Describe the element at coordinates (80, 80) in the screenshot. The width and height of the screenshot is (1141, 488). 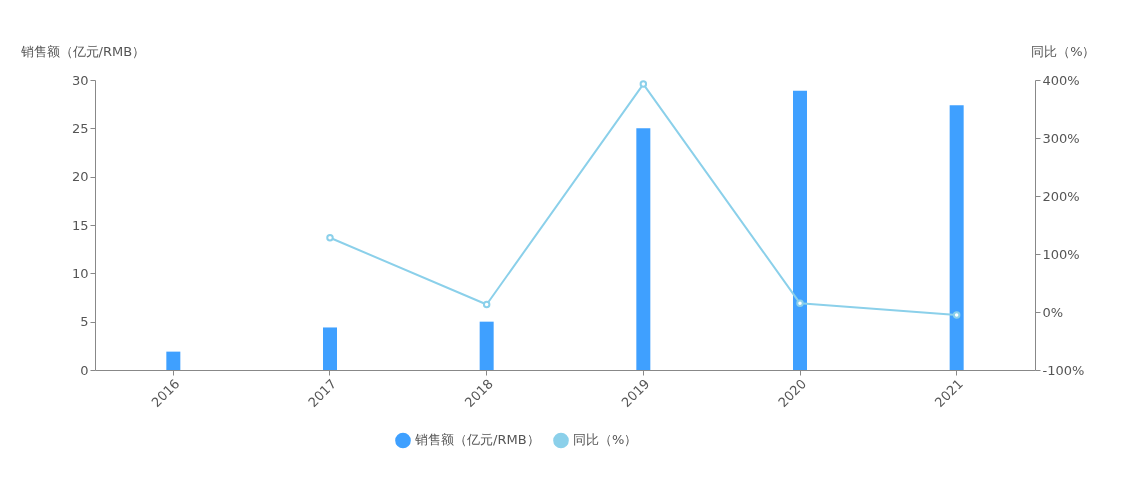
I see `y-tick-label: 30` at that location.